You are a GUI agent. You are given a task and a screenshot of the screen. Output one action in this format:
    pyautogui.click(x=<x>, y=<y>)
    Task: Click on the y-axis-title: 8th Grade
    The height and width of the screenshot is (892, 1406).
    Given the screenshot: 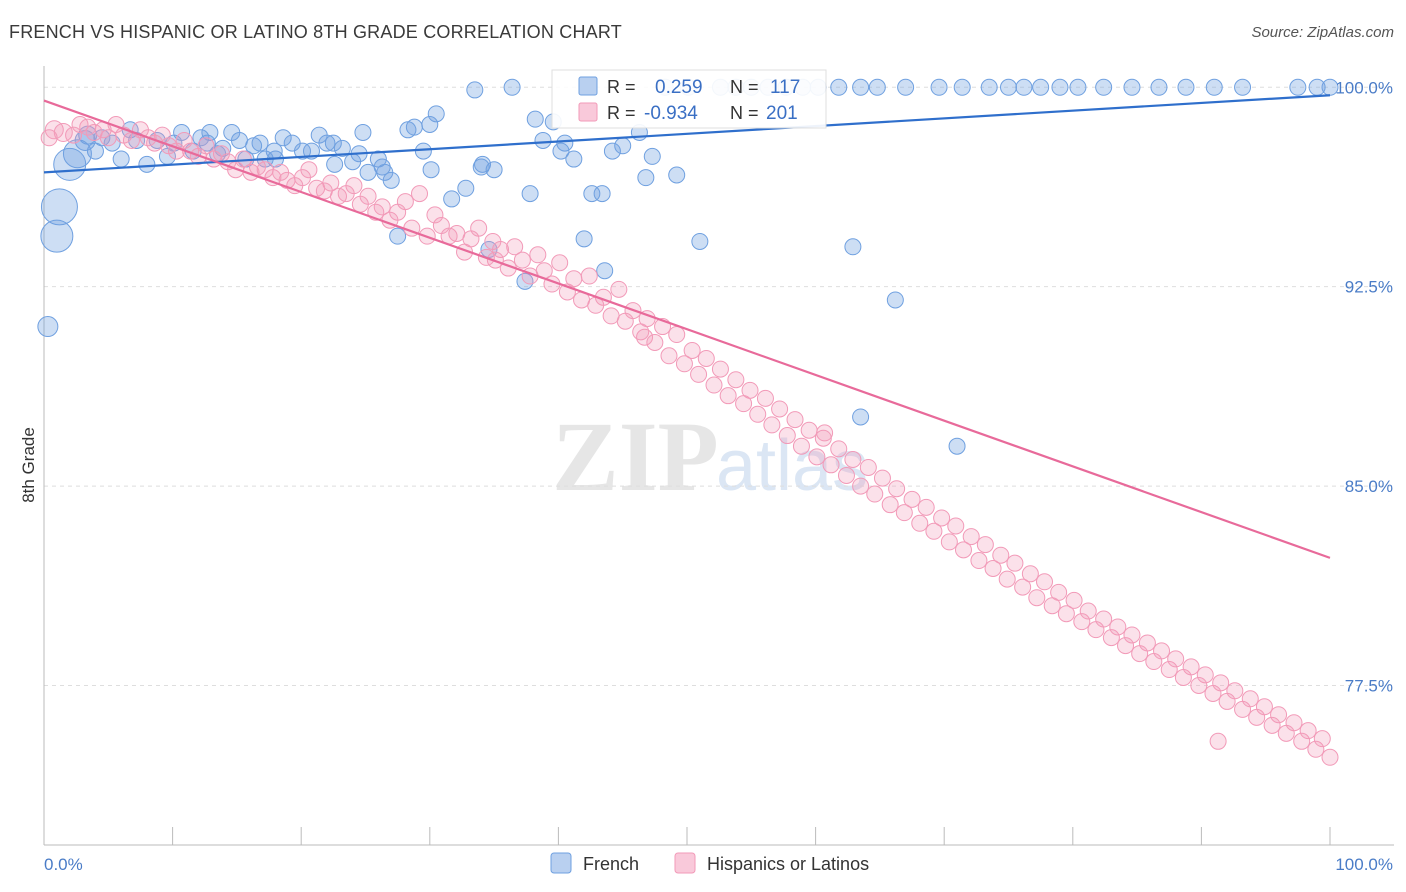 What is the action you would take?
    pyautogui.click(x=28, y=465)
    